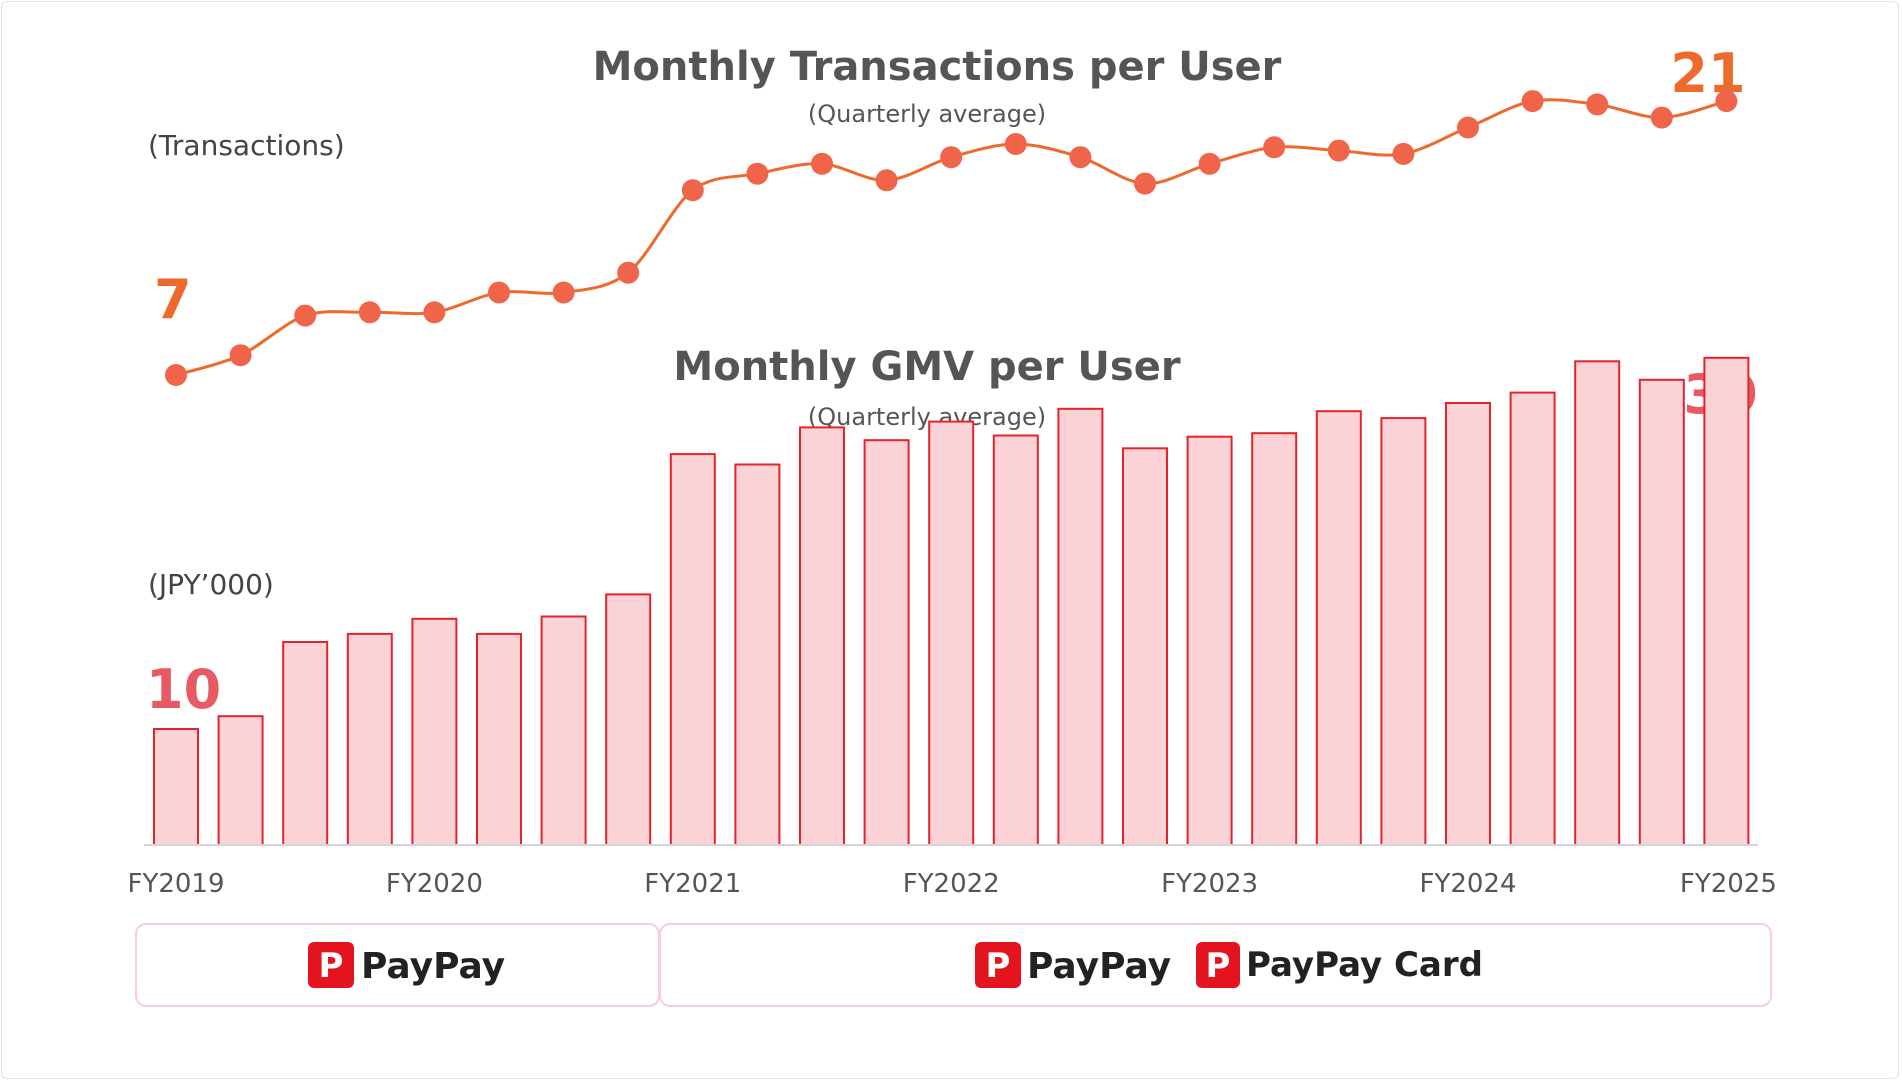  What do you see at coordinates (1364, 965) in the screenshot?
I see `paypay-card-logo-text: PayPay Card` at bounding box center [1364, 965].